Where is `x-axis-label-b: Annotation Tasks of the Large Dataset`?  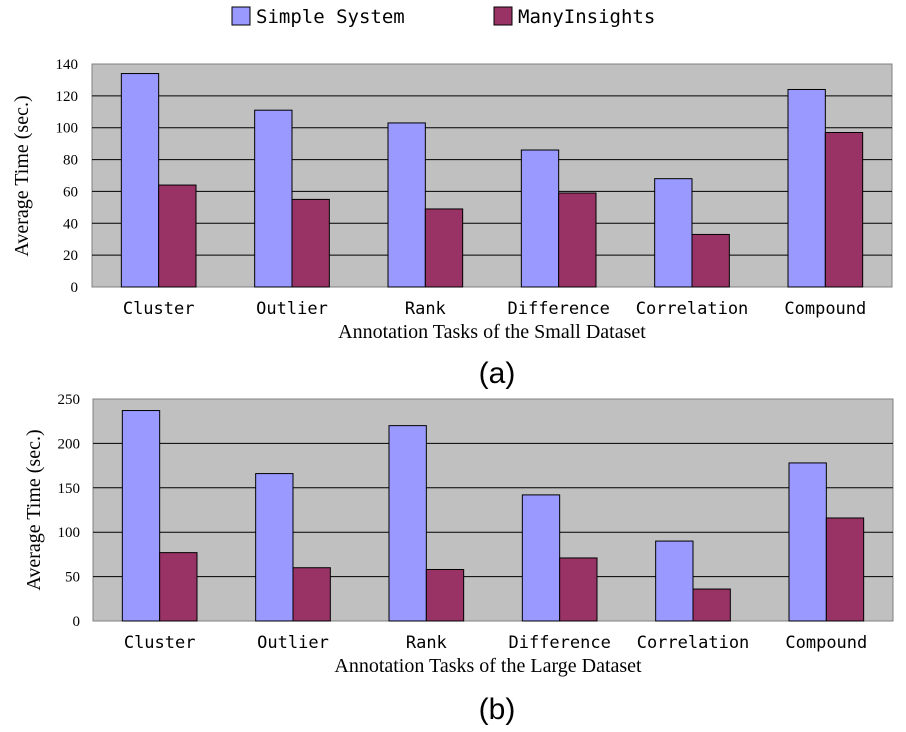 x-axis-label-b: Annotation Tasks of the Large Dataset is located at coordinates (488, 666).